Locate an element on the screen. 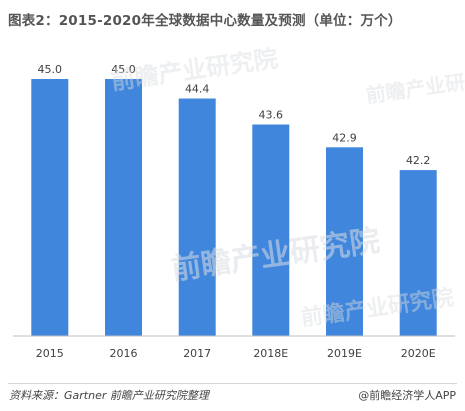 The width and height of the screenshot is (465, 411). footer-divider is located at coordinates (232, 383).